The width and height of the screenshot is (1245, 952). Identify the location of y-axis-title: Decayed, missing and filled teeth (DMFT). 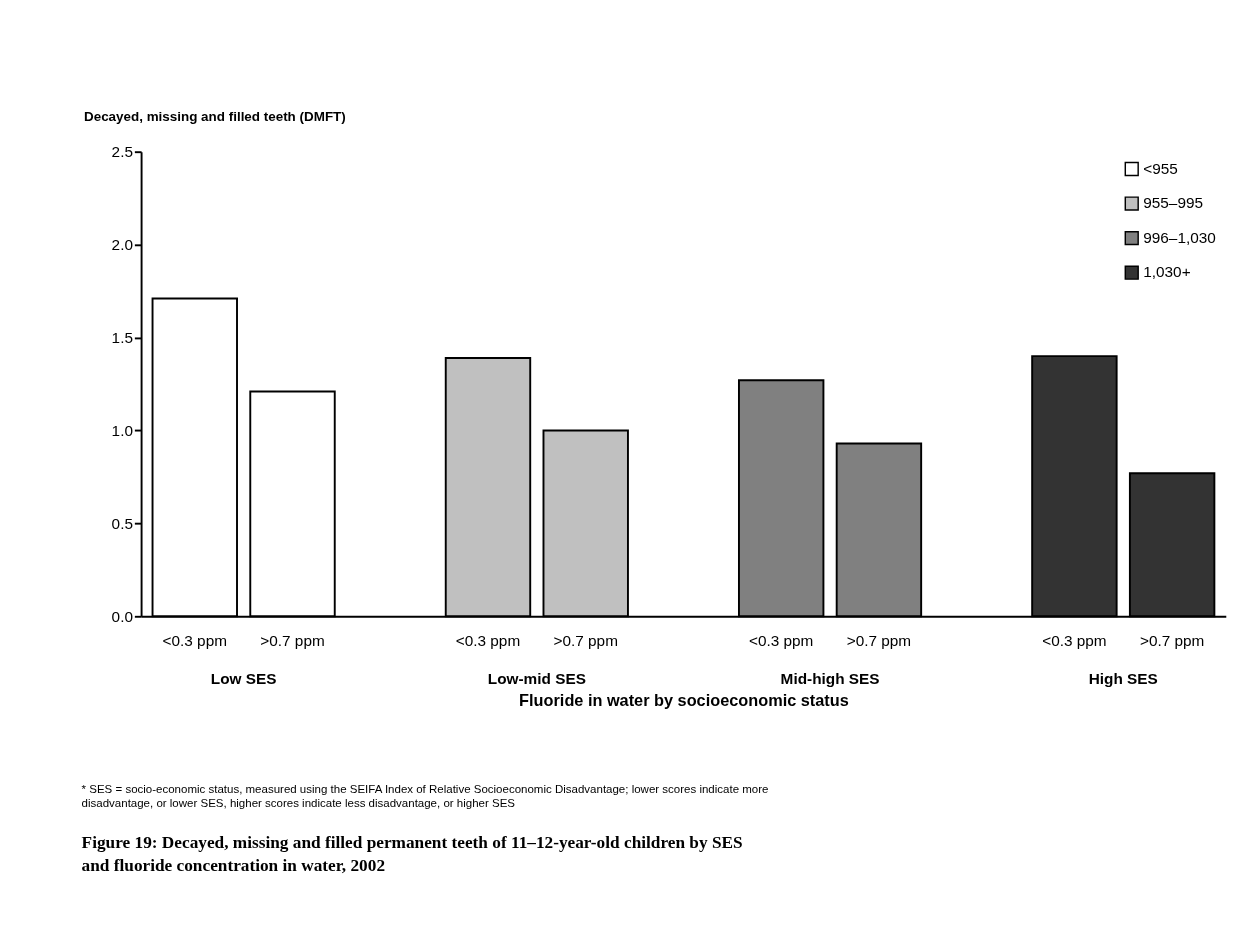
(214, 116).